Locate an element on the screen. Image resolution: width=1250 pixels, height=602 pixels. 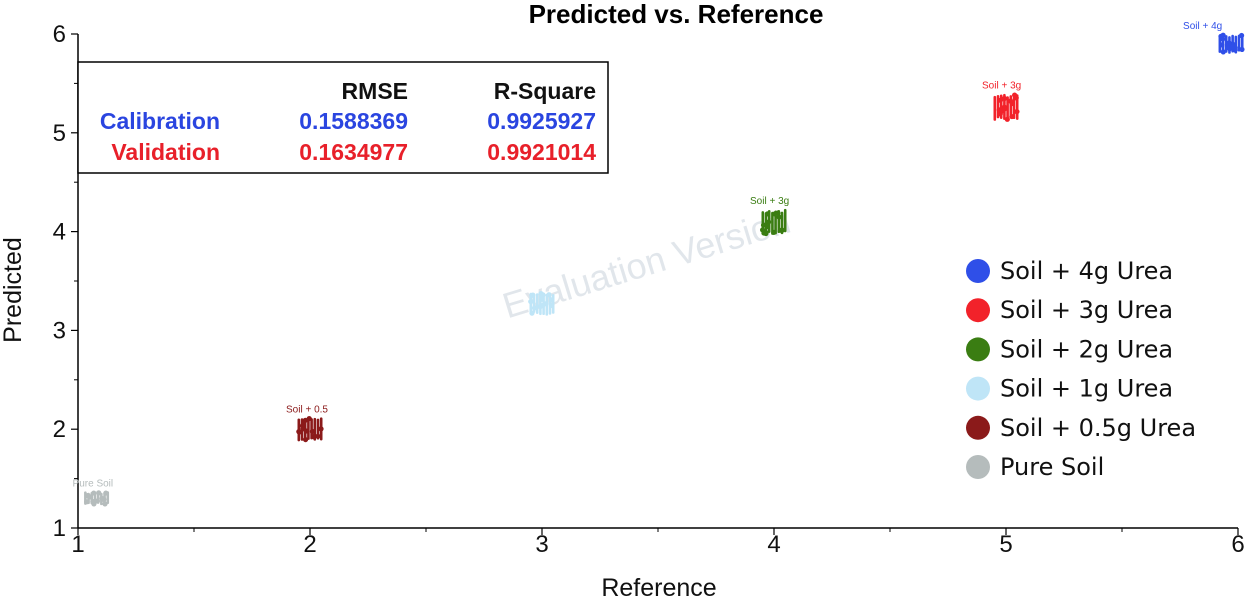
legend-label: Soil + 1g Urea is located at coordinates (1086, 389).